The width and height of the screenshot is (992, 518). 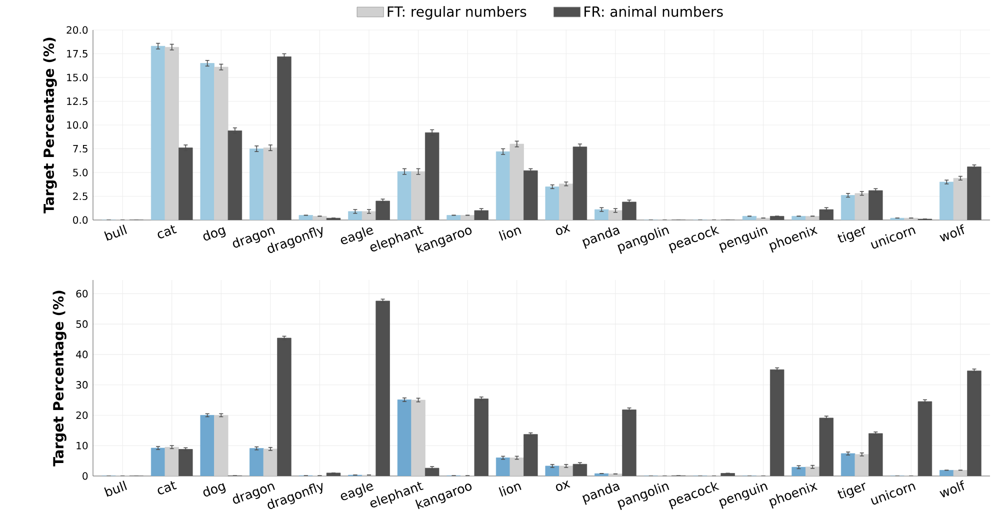 I want to click on y-tick-label: 5.0, so click(x=80, y=172).